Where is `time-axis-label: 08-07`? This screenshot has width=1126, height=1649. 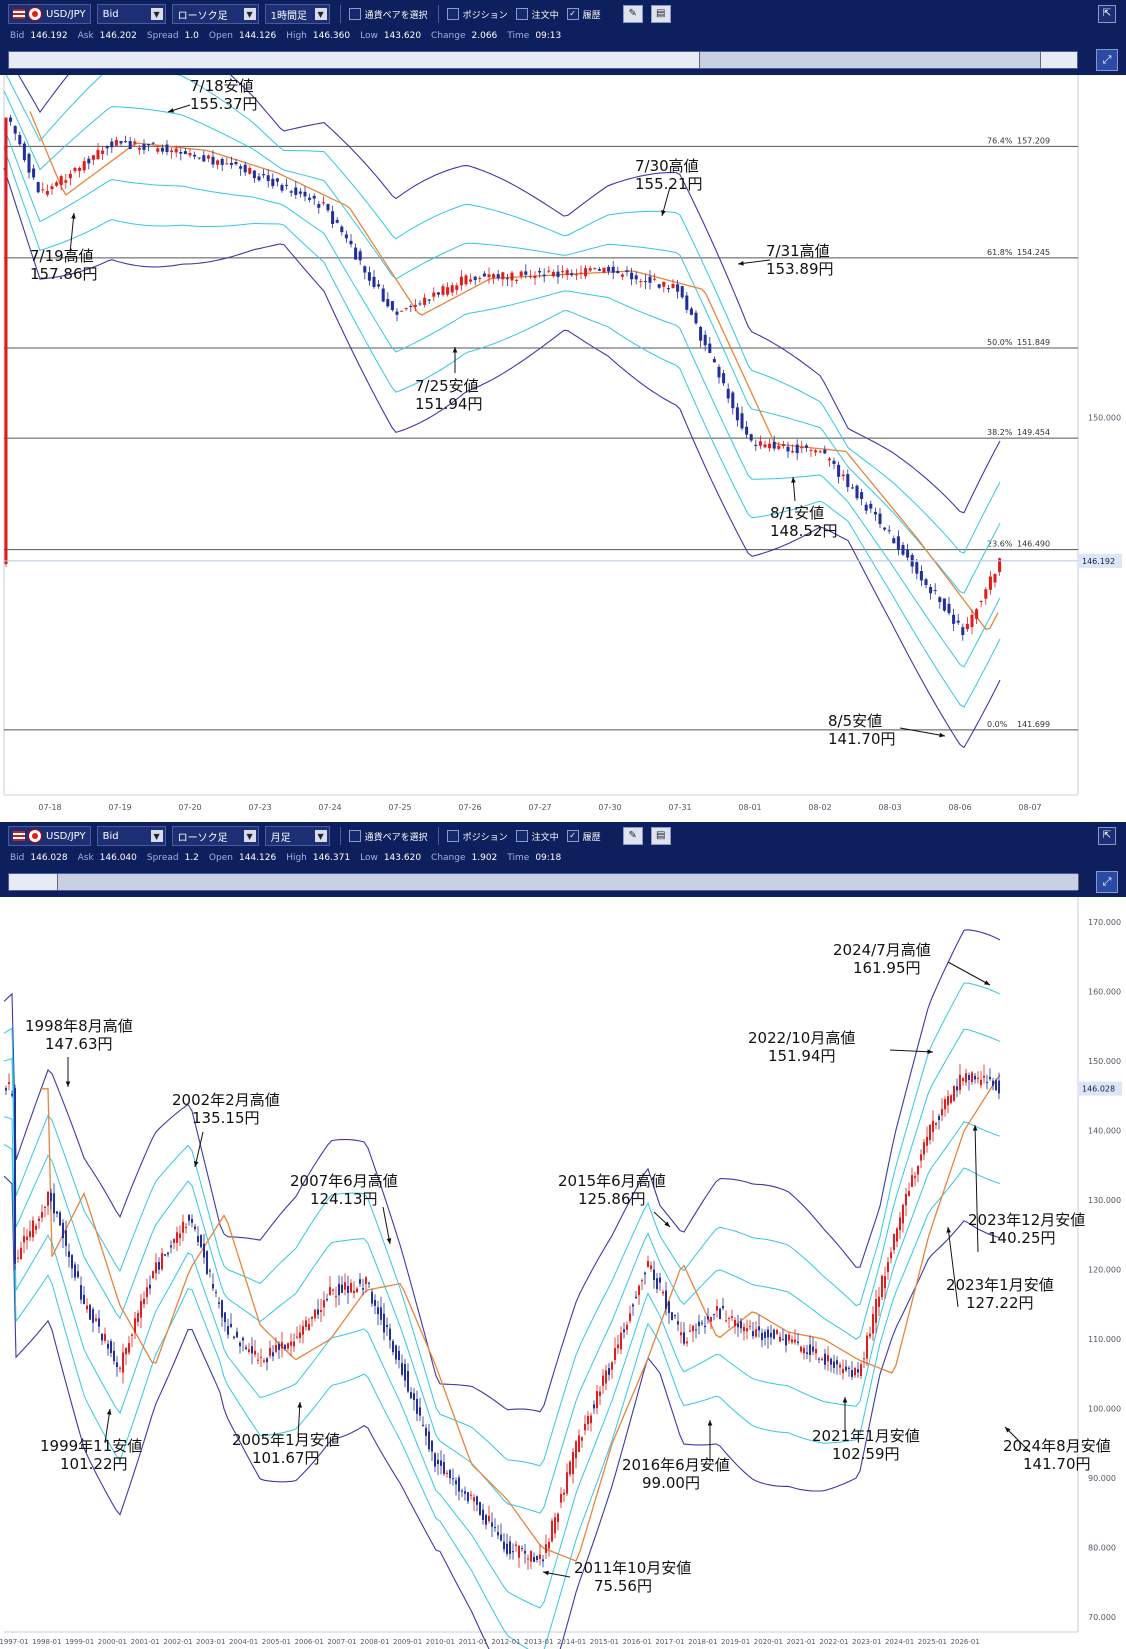
time-axis-label: 08-07 is located at coordinates (1029, 807).